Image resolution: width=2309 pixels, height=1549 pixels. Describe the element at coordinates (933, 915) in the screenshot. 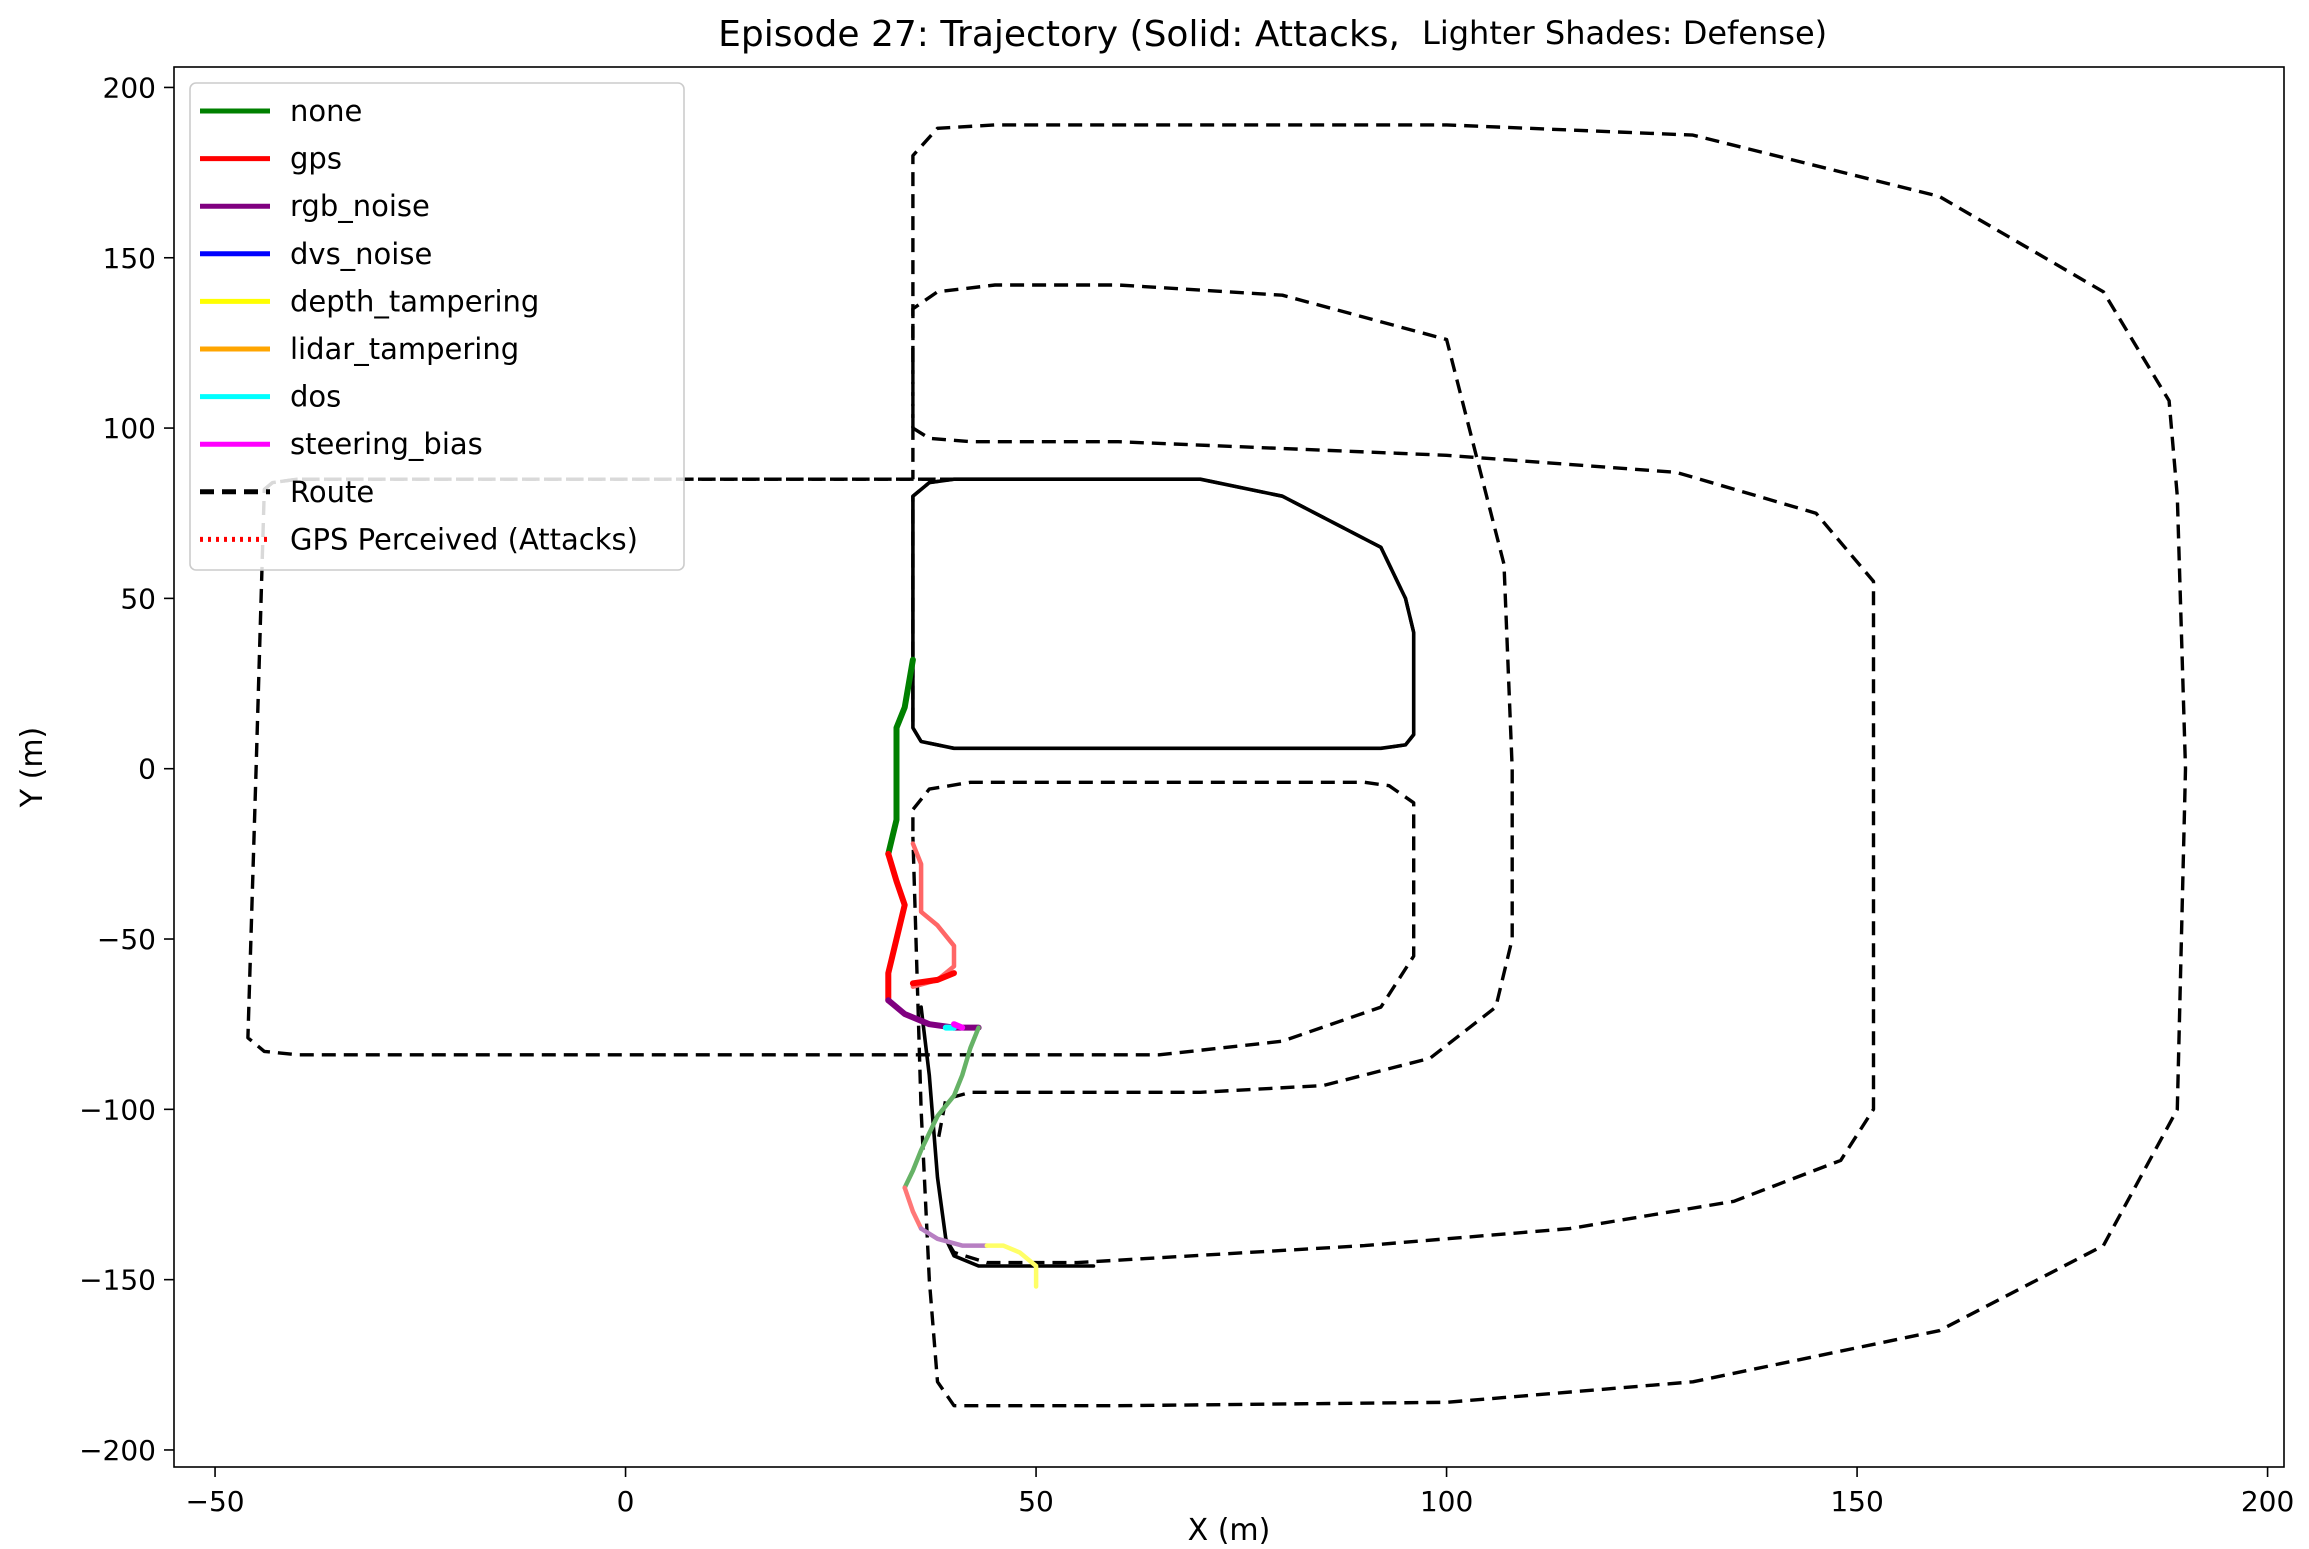

I see `trajectory-gps-perceived` at that location.